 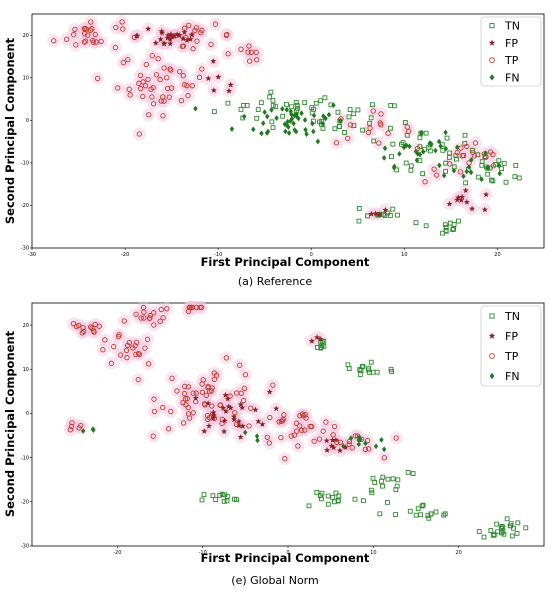 What do you see at coordinates (287, 553) in the screenshot?
I see `x-tick-label: 0` at bounding box center [287, 553].